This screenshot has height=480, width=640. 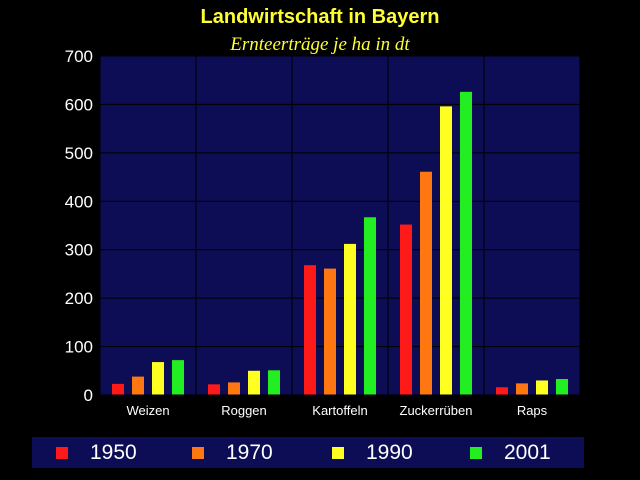 I want to click on x-tick-label: Kartoffeln, so click(x=339, y=410).